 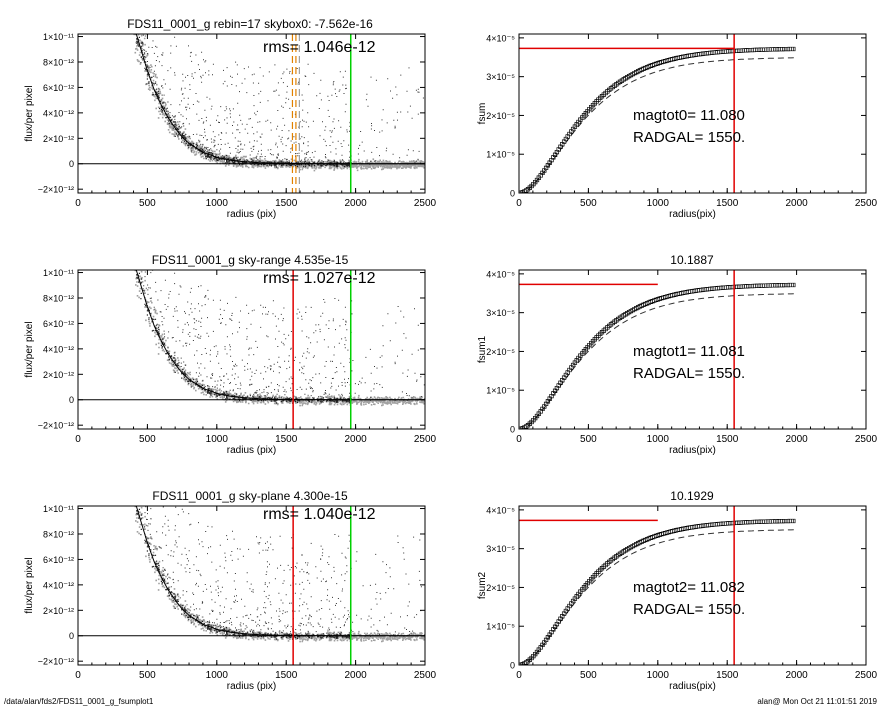 I want to click on chart-title: FDS11_0001_g sky-plane 4.300e-15, so click(x=250, y=496).